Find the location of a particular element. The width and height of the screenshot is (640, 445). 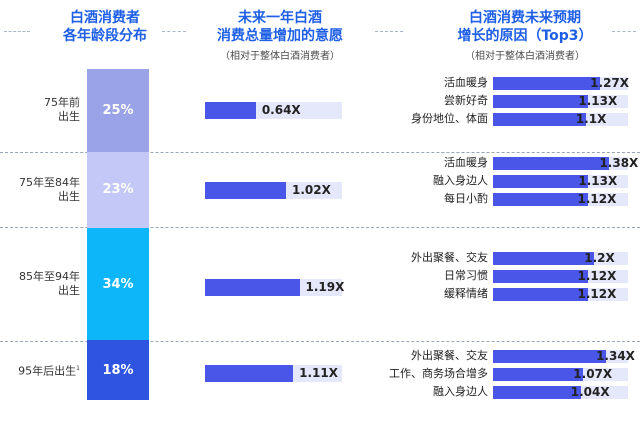

reason-bar-track: 1.2X is located at coordinates (560, 258).